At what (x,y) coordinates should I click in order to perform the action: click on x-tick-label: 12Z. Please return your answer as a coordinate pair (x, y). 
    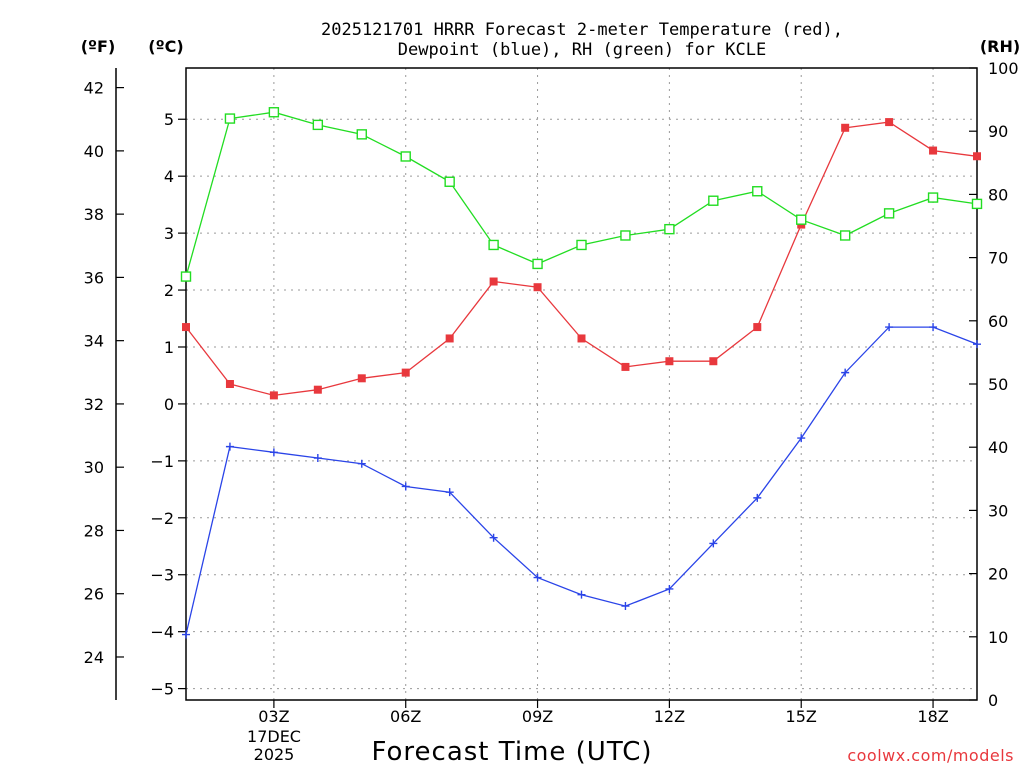
    Looking at the image, I should click on (669, 716).